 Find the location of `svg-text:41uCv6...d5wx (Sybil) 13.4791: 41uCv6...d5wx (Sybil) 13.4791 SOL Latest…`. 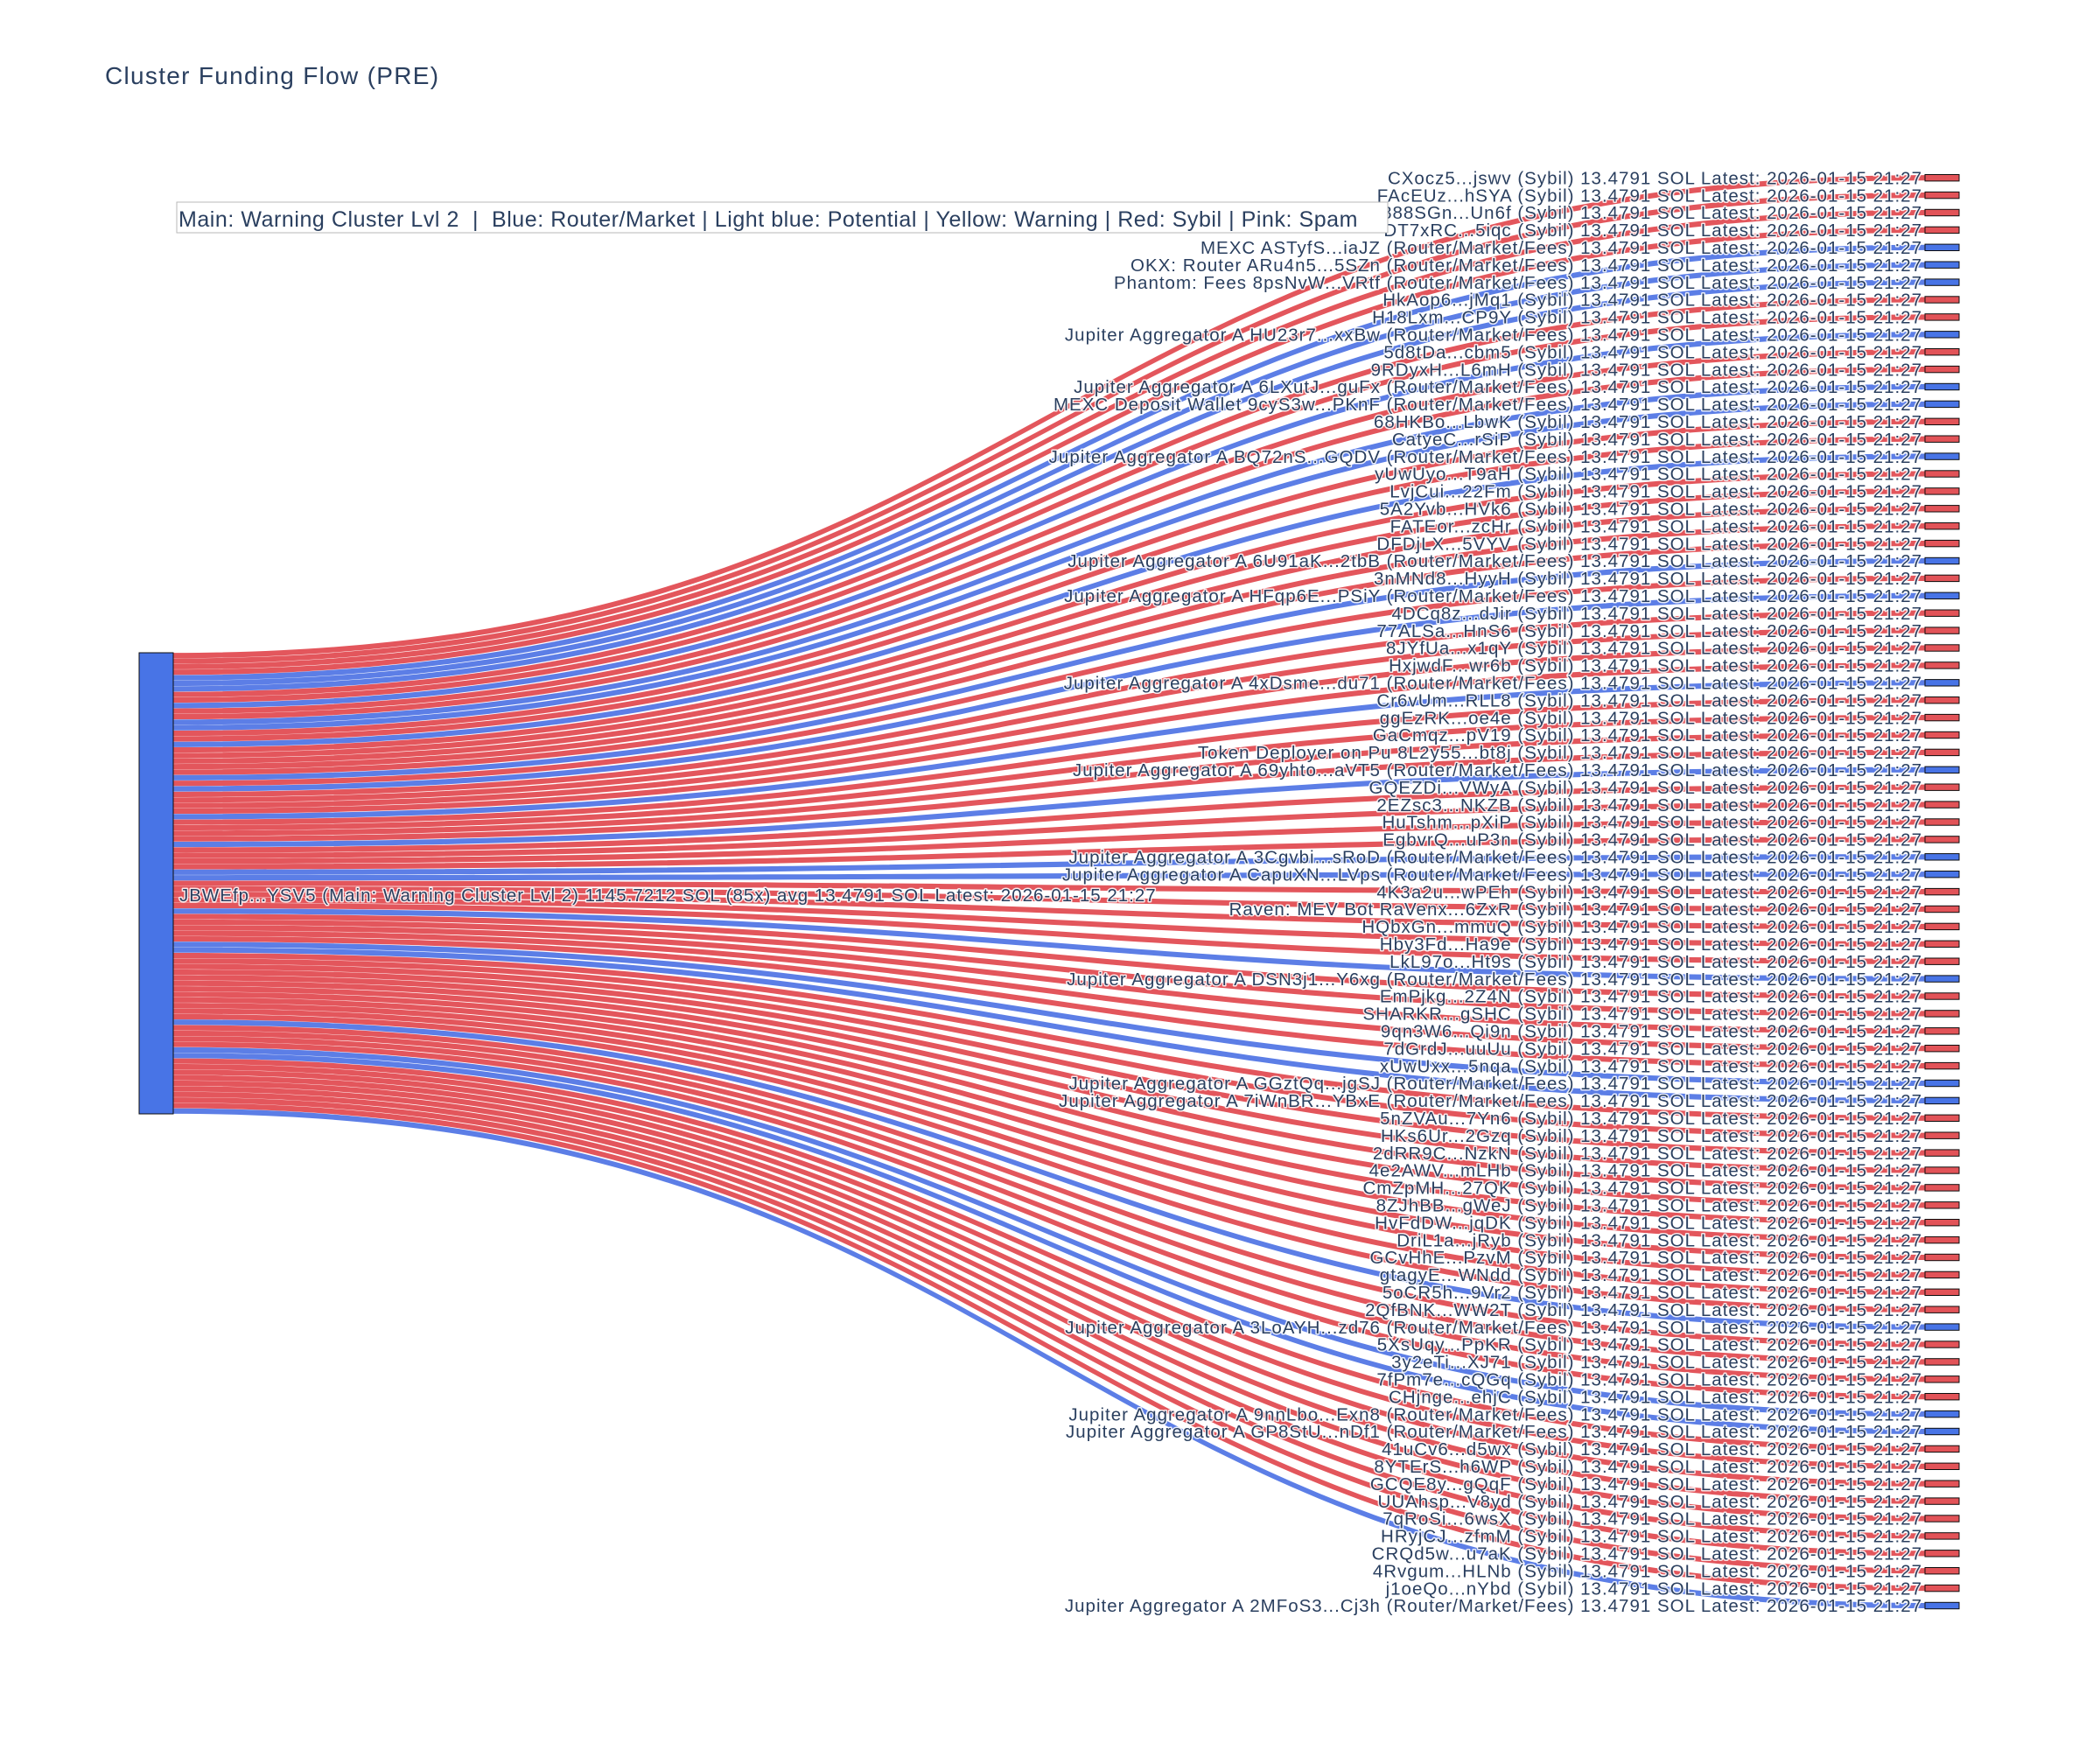

svg-text:41uCv6...d5wx (Sybil) 13.4791: 41uCv6...d5wx (Sybil) 13.4791 SOL Latest… is located at coordinates (1652, 1449).